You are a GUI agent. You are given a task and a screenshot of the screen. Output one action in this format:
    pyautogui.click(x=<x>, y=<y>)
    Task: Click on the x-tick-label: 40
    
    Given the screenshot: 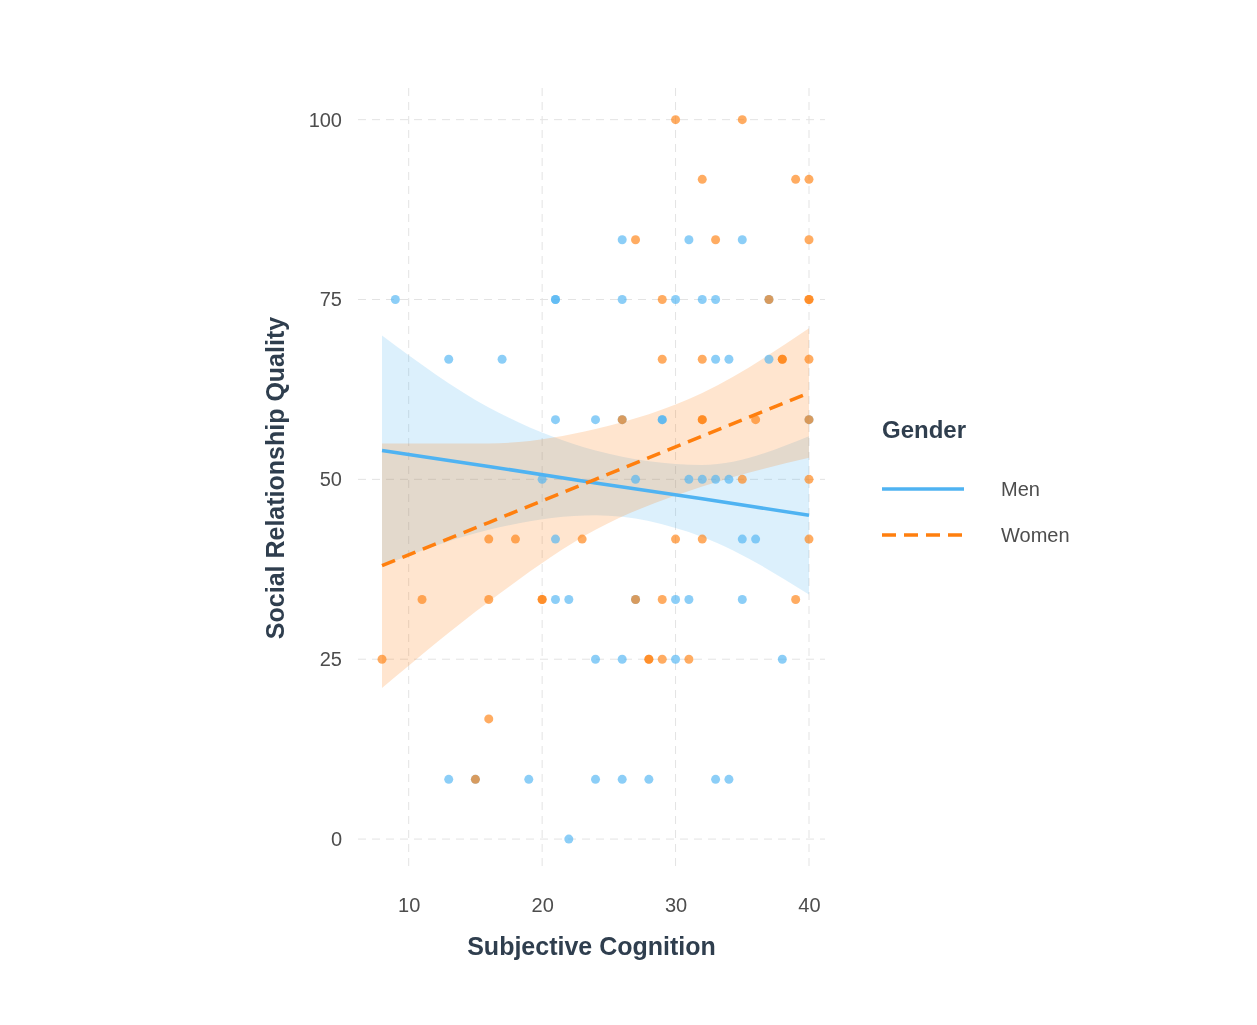 What is the action you would take?
    pyautogui.click(x=809, y=905)
    